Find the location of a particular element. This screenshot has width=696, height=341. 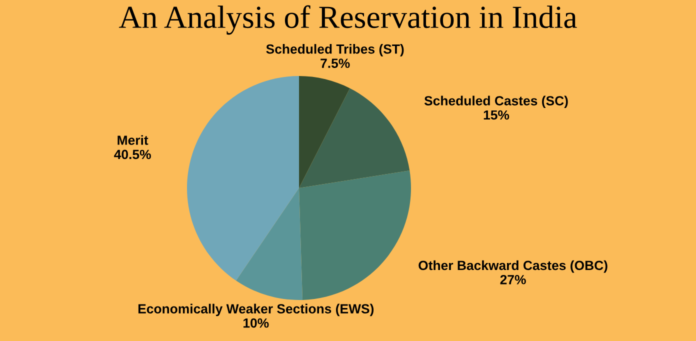

data-label: 27% is located at coordinates (513, 279).